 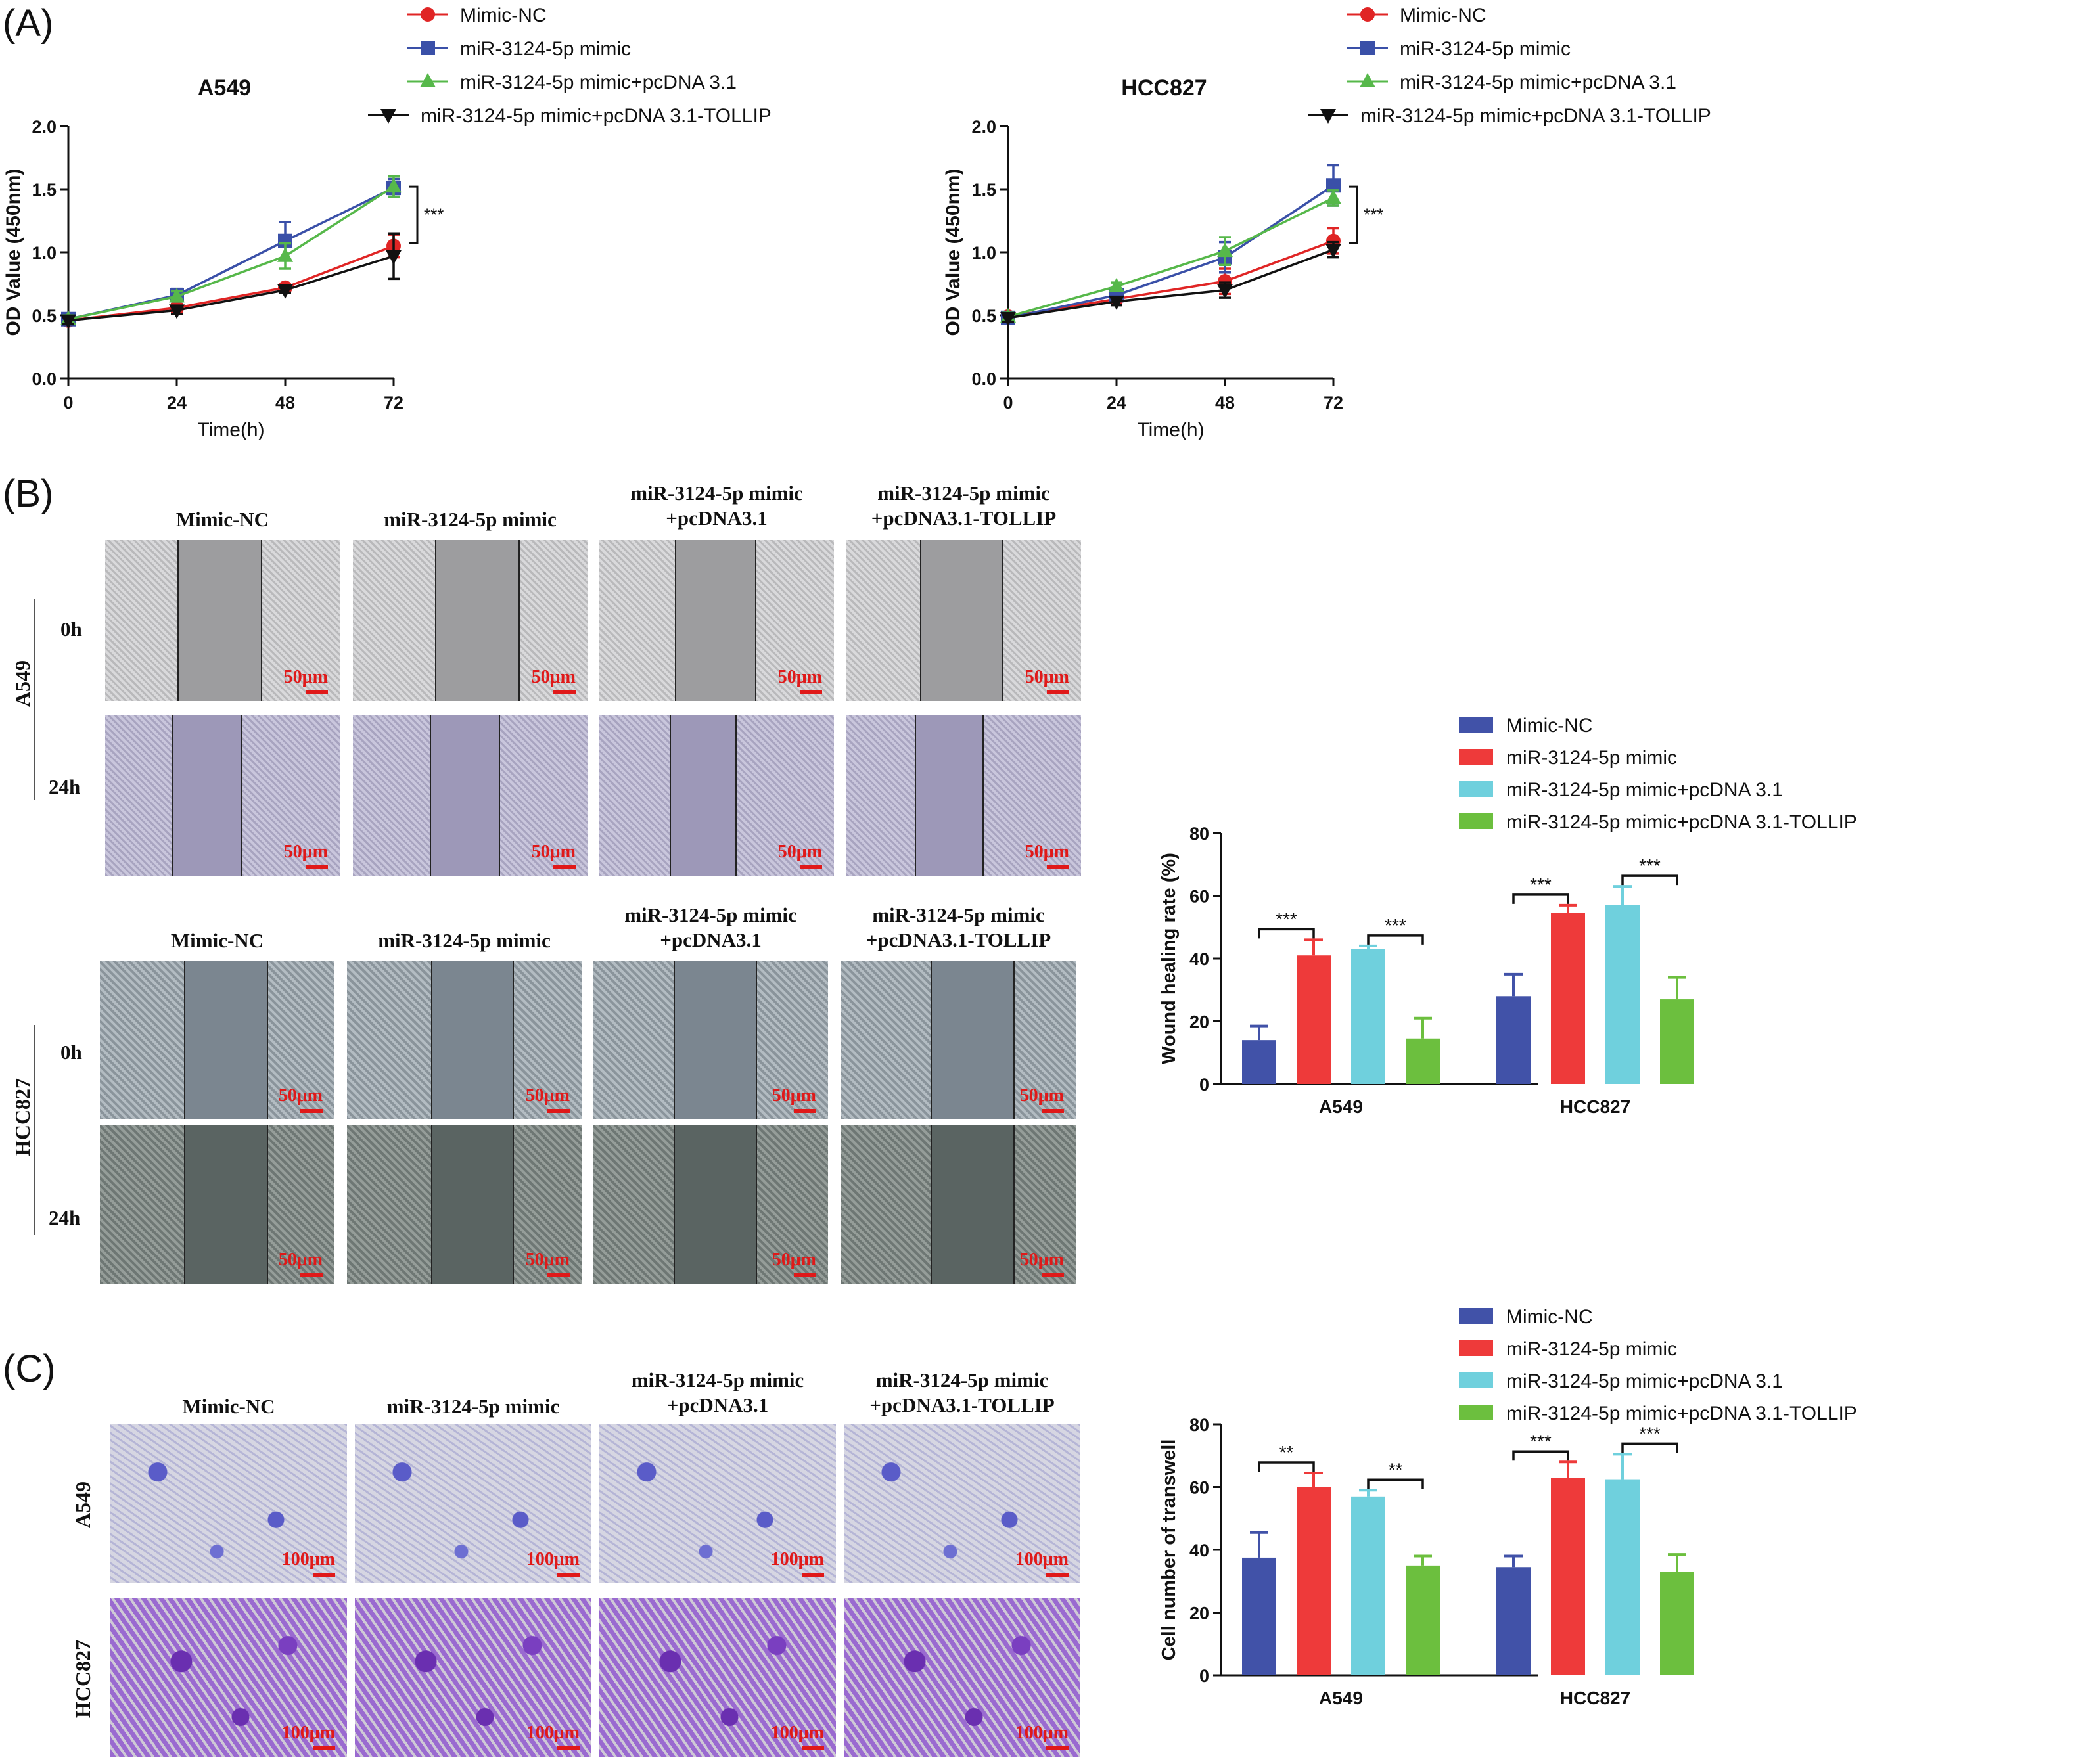 I want to click on x-axis-label: Time(h), so click(x=1171, y=430).